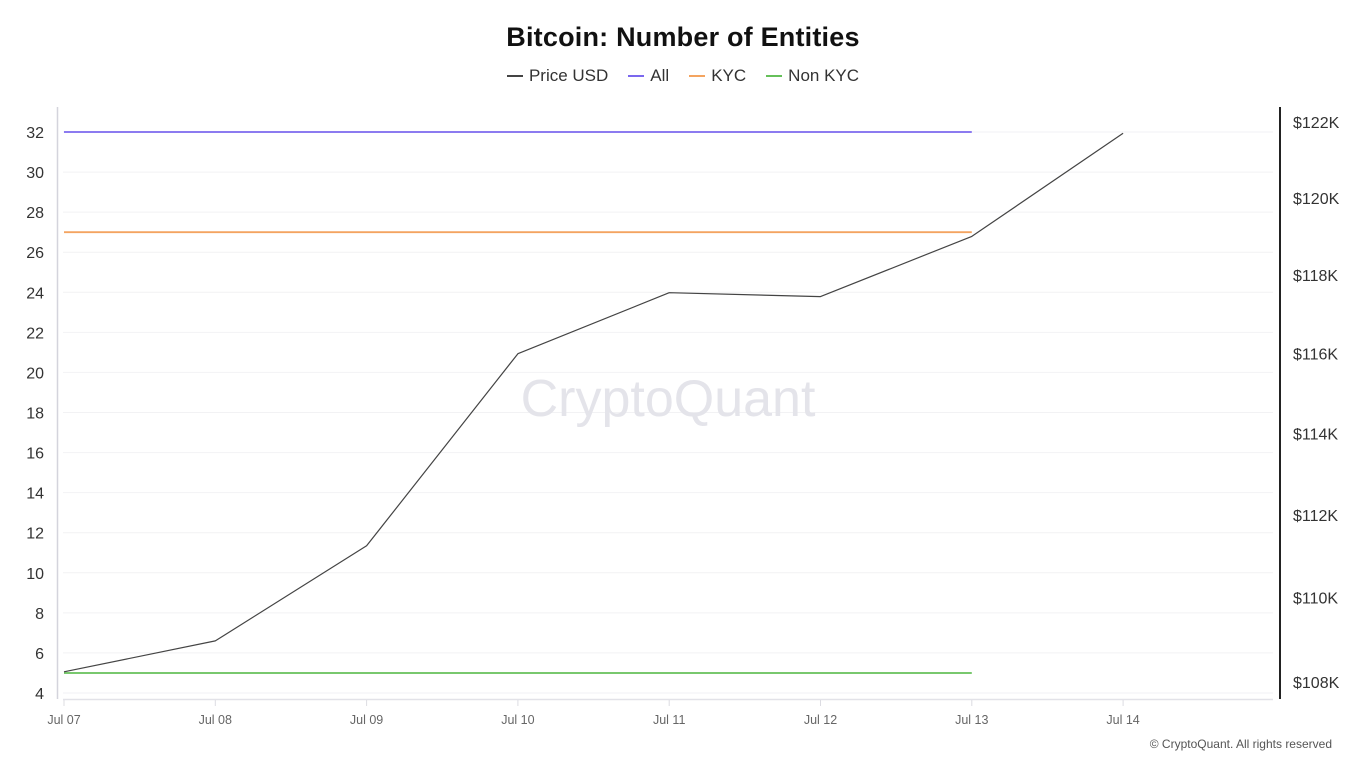  What do you see at coordinates (35, 253) in the screenshot?
I see `left-axis-tick-label: 26` at bounding box center [35, 253].